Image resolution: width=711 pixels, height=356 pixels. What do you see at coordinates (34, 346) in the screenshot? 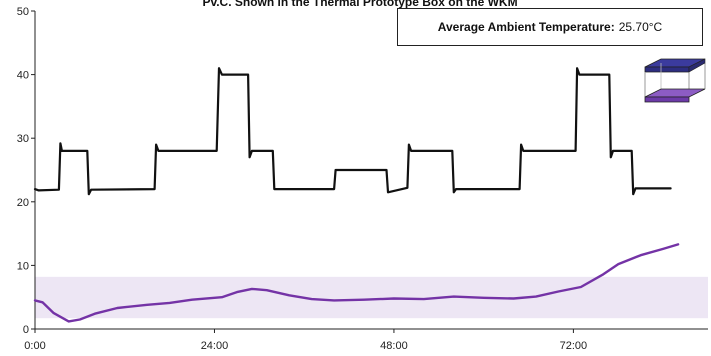
I see `x-tick-label: 0:00` at bounding box center [34, 346].